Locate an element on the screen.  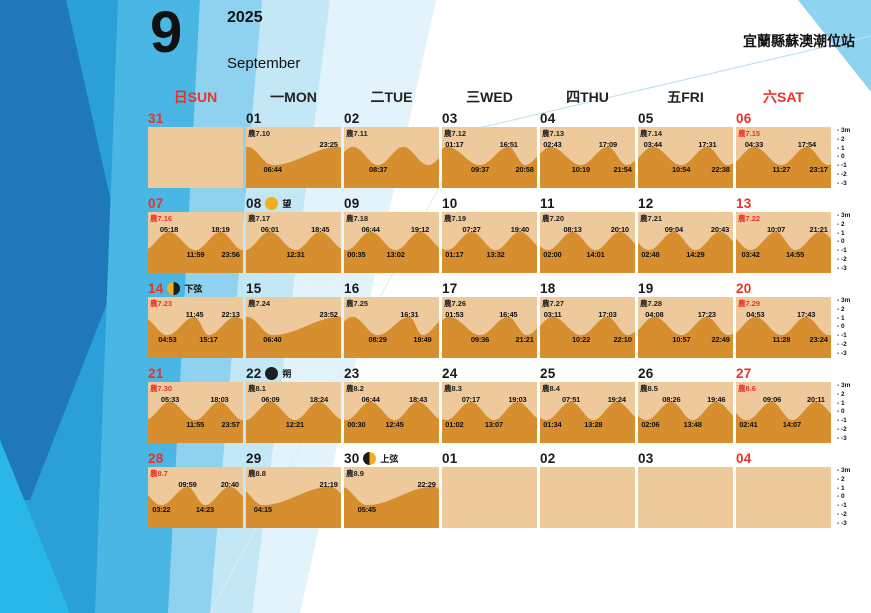
high-tide-time: 09:59 is located at coordinates (187, 484).